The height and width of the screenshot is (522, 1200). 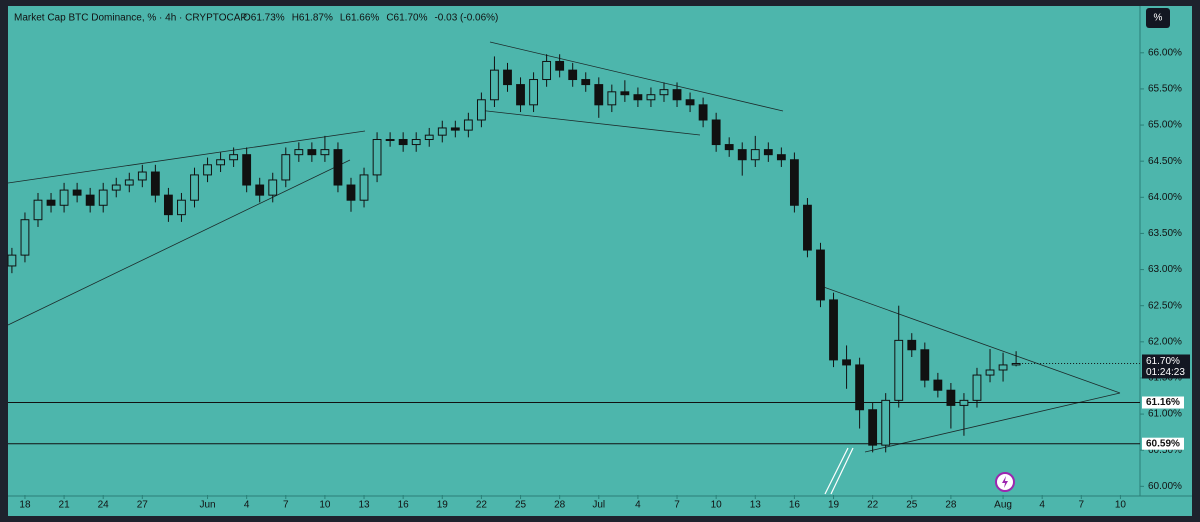 What do you see at coordinates (1166, 366) in the screenshot?
I see `last-price-tag` at bounding box center [1166, 366].